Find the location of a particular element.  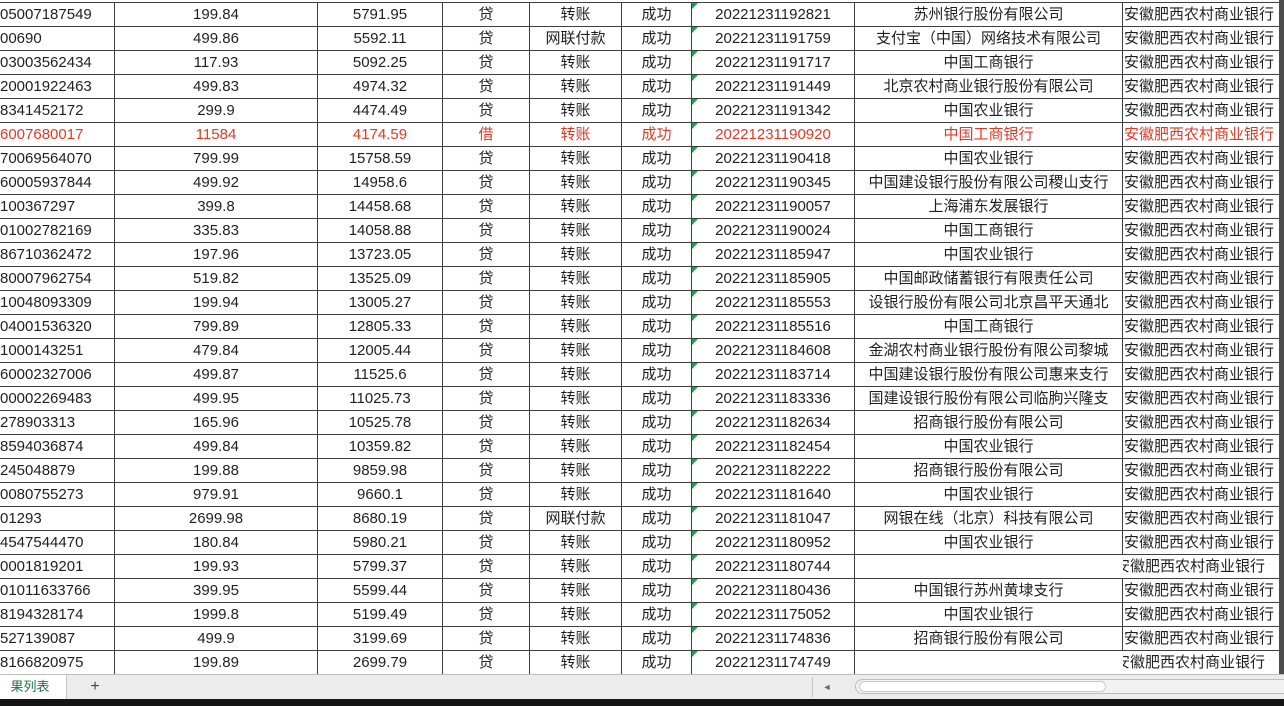

counterparty-bank-cell: 中国邮政储蓄银行有限责任公司 is located at coordinates (989, 279).